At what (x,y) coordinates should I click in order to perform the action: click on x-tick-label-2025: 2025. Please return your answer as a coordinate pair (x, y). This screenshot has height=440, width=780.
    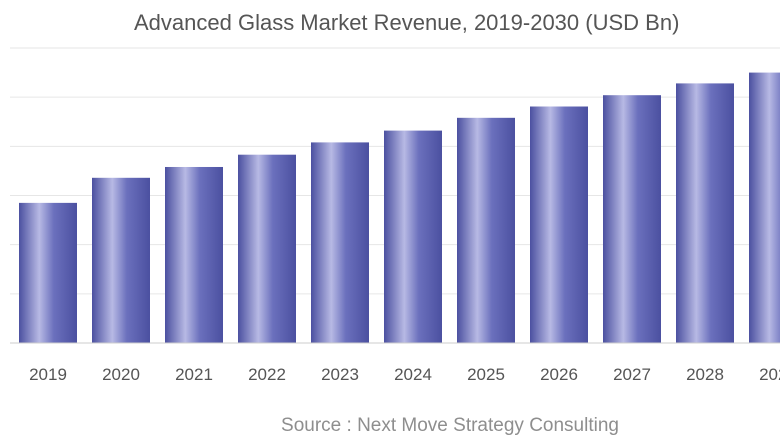
    Looking at the image, I should click on (486, 374).